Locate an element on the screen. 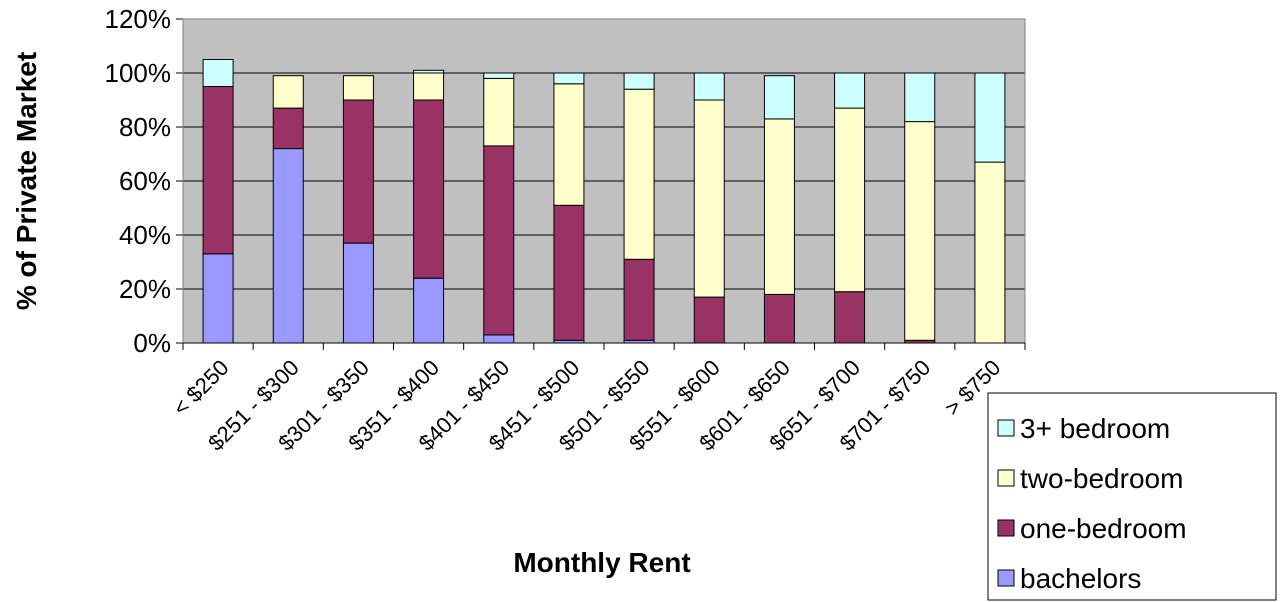 The width and height of the screenshot is (1282, 602). legend-label: two-bedroom is located at coordinates (1101, 478).